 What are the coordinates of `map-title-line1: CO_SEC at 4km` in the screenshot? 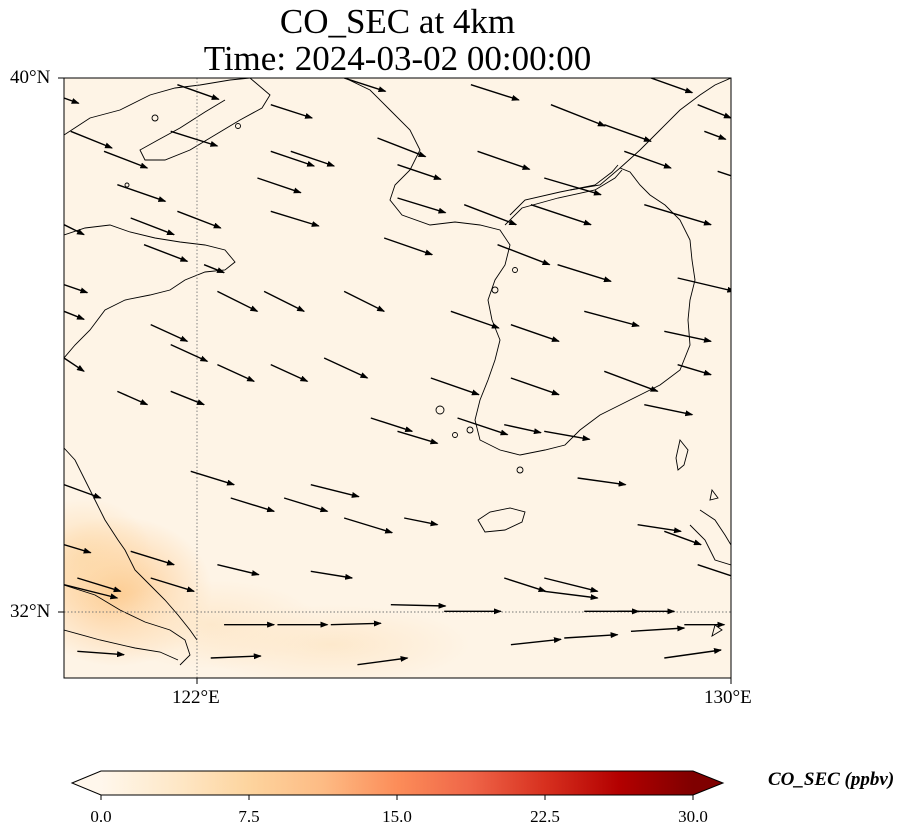 It's located at (397, 21).